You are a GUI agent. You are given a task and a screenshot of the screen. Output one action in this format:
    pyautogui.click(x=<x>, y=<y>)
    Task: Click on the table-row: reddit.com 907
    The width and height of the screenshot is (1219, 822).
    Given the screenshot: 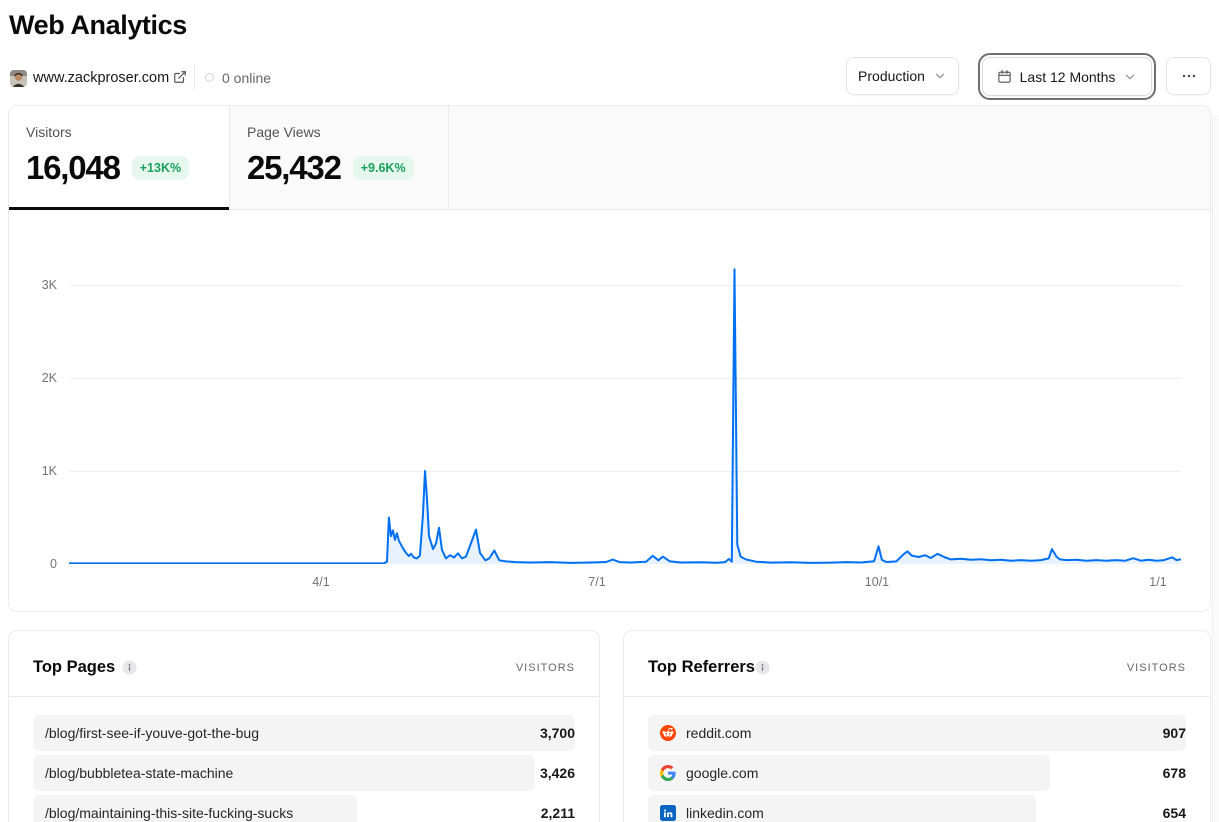 What is the action you would take?
    pyautogui.click(x=917, y=733)
    